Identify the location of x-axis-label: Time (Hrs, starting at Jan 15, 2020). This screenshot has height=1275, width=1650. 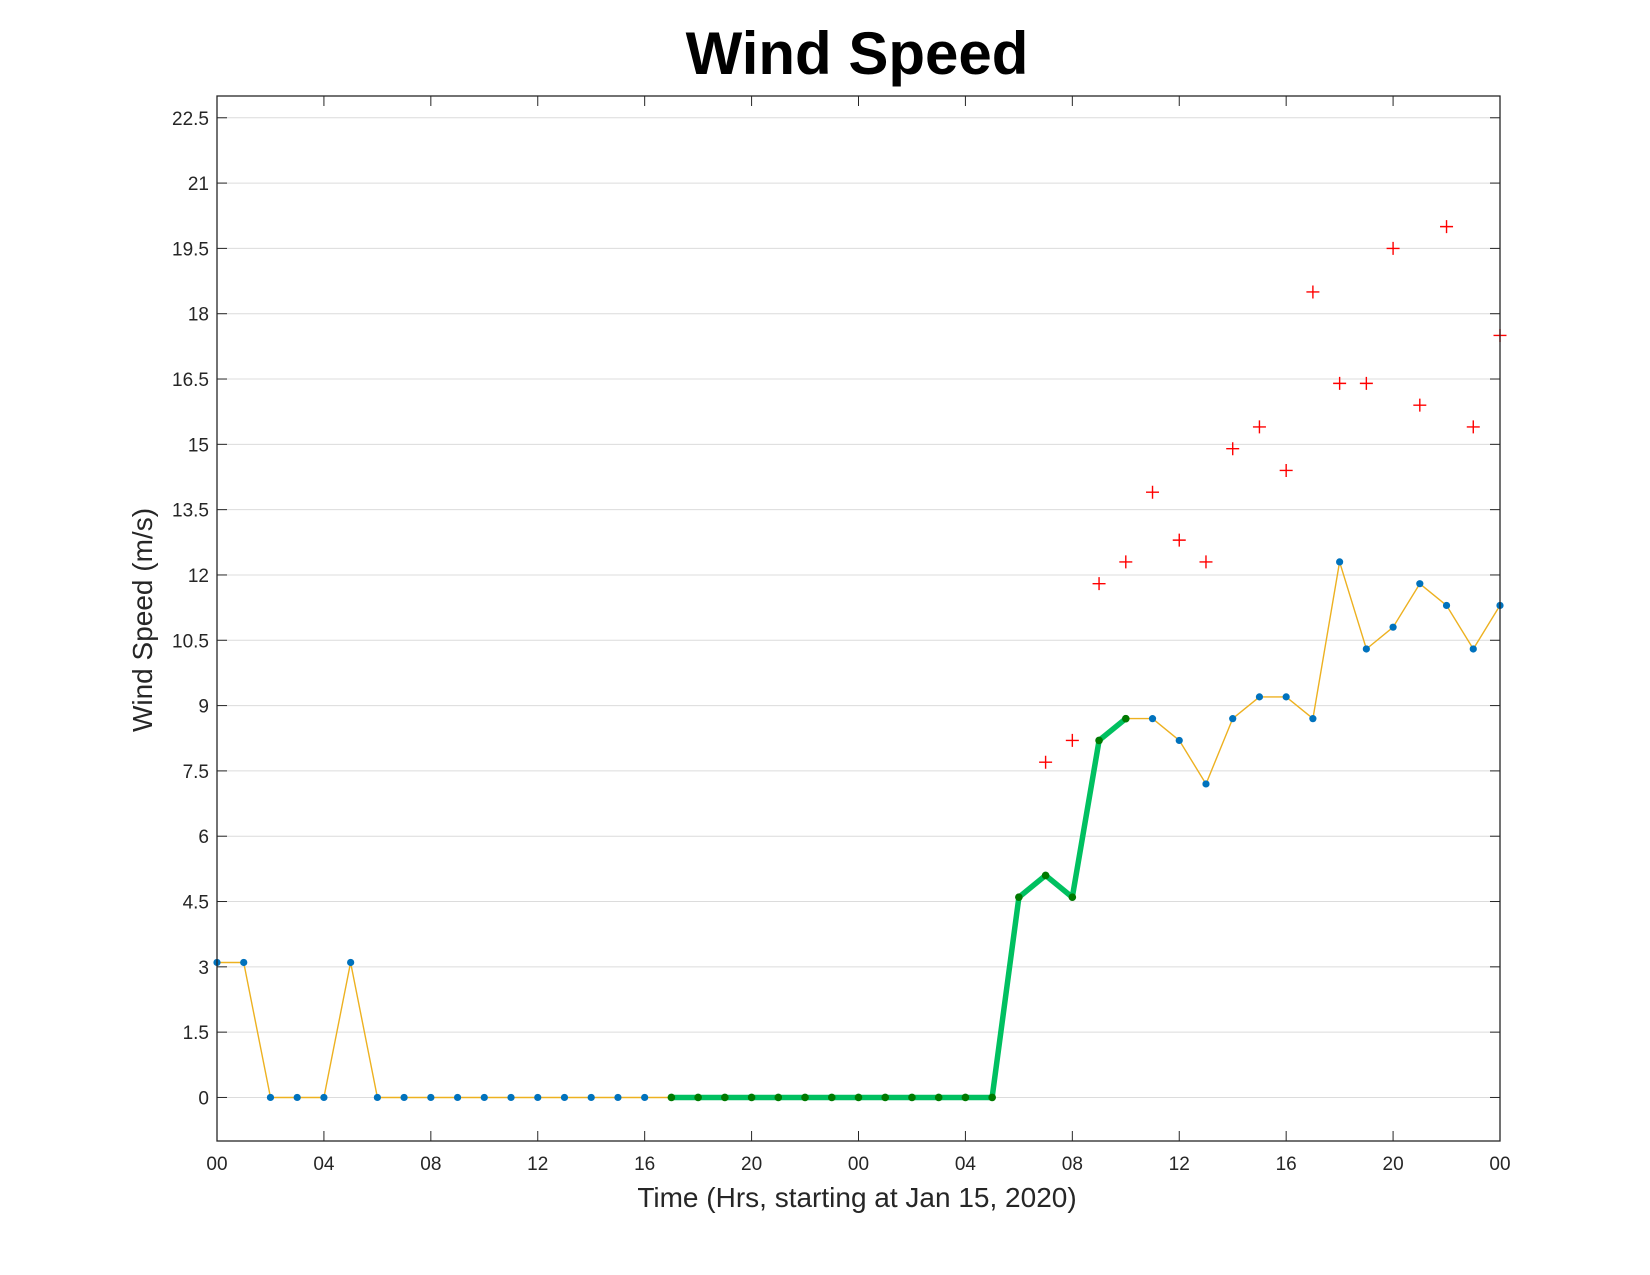
(856, 1197).